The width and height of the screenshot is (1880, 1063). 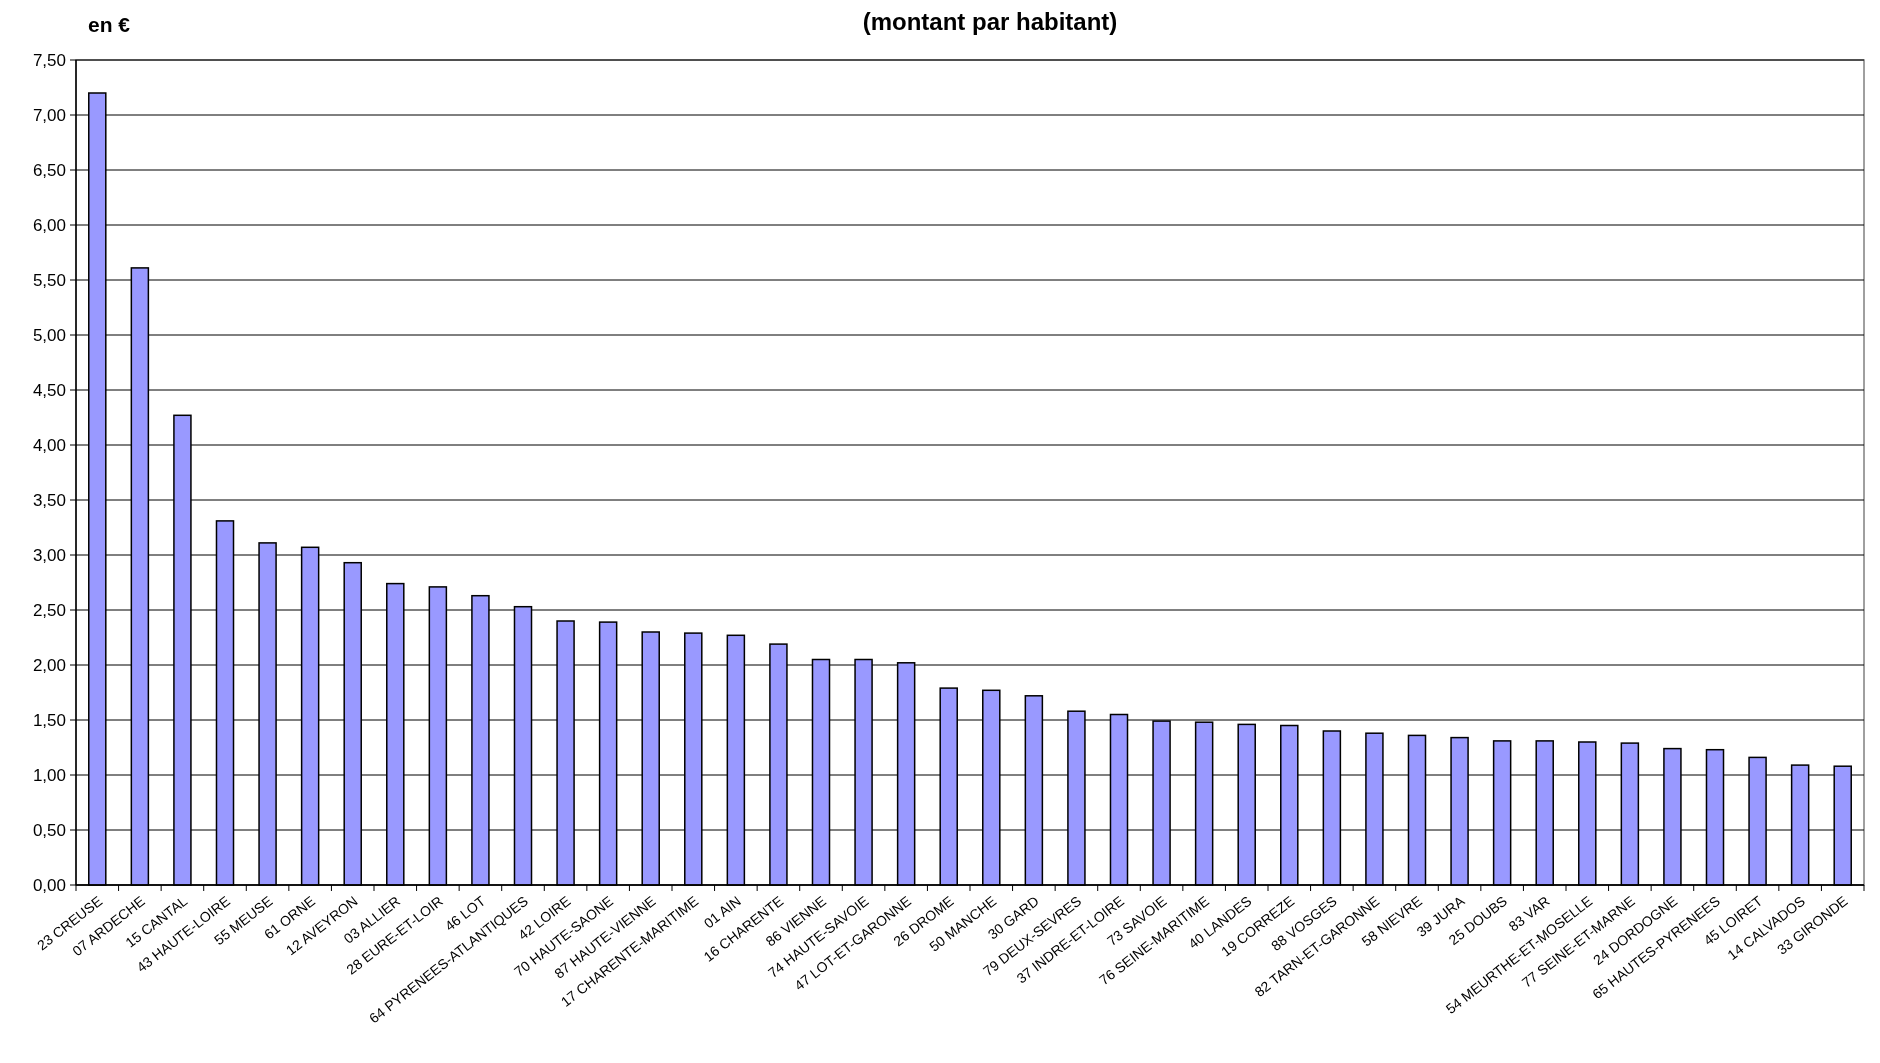 I want to click on y-tick-label: 2,00, so click(x=49, y=665).